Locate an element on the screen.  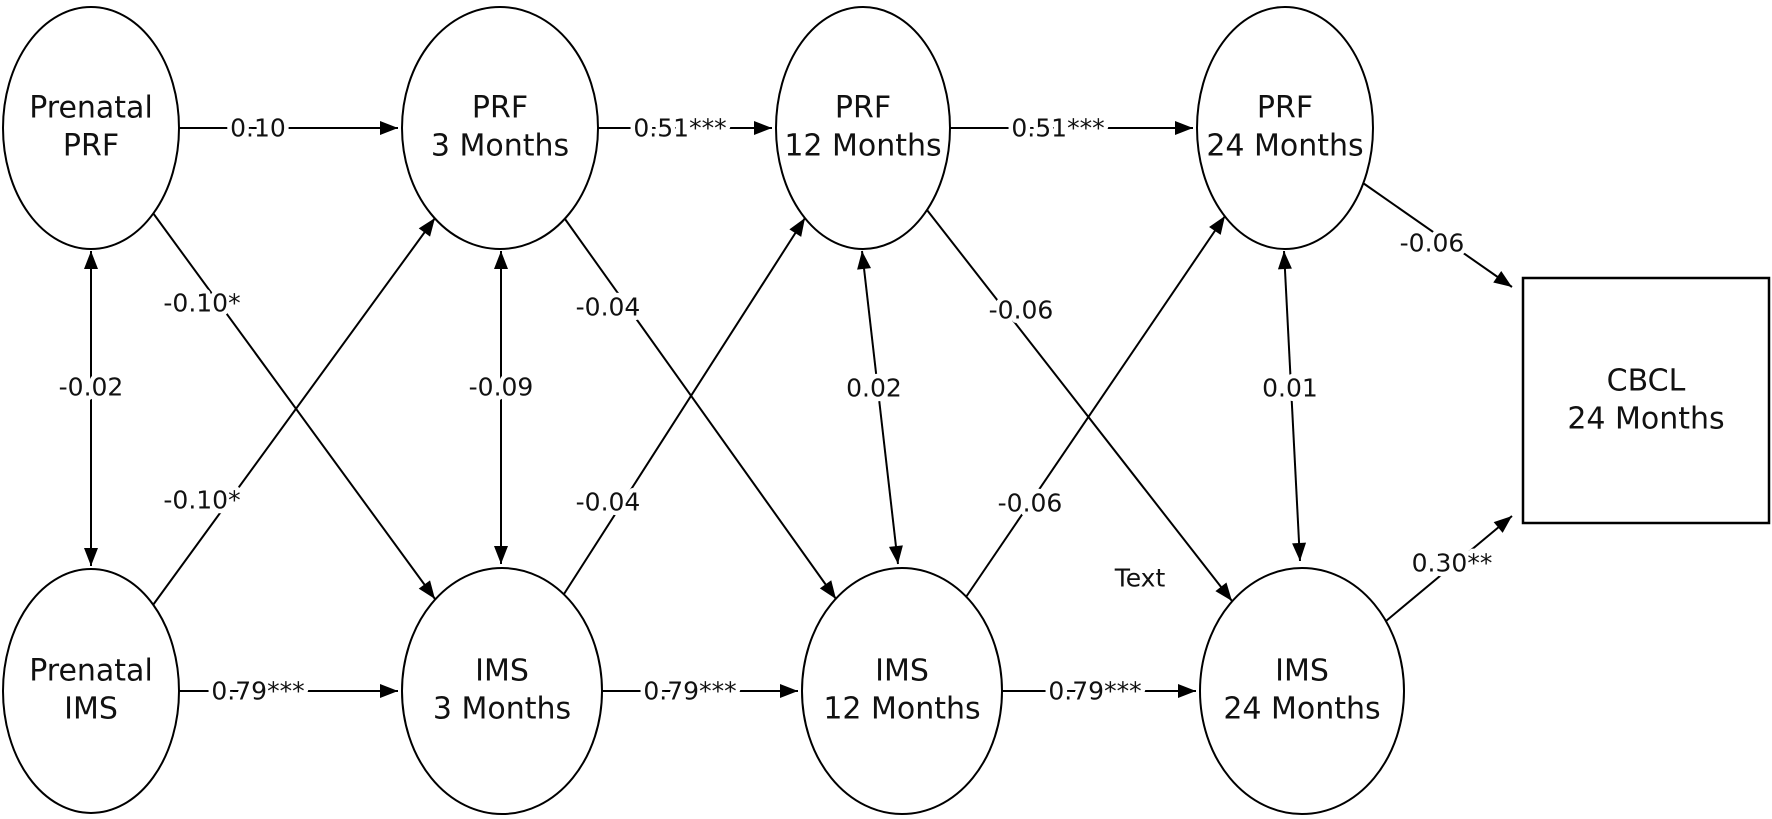
coefficient-ims-12m-to-24m: 0.79*** is located at coordinates (1094, 691).